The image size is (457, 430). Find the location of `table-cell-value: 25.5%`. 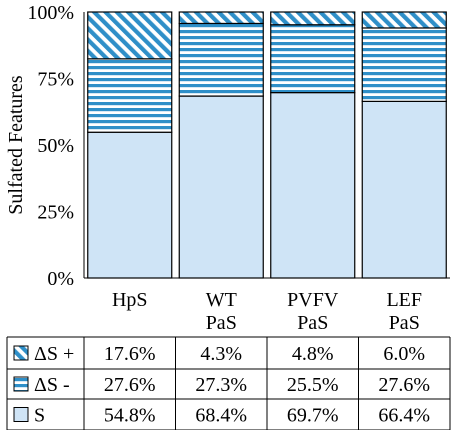

table-cell-value: 25.5% is located at coordinates (313, 385).